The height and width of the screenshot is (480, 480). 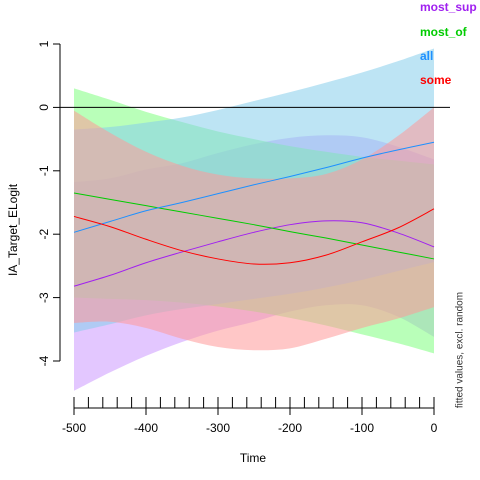 What do you see at coordinates (448, 7) in the screenshot?
I see `legend-item-most_sup: most_sup` at bounding box center [448, 7].